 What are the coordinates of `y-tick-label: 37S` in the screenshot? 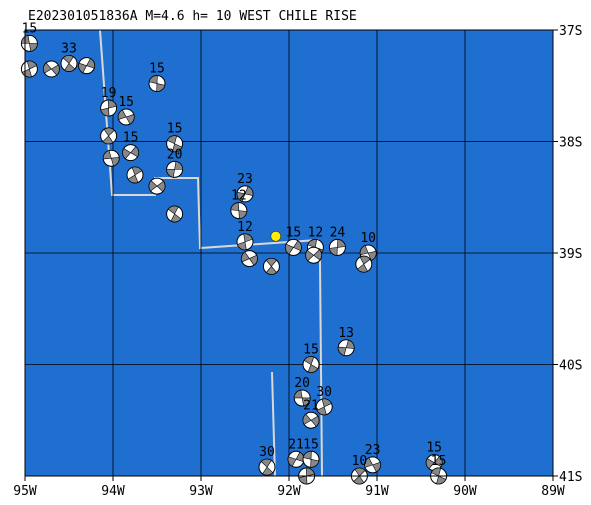 It's located at (570, 31).